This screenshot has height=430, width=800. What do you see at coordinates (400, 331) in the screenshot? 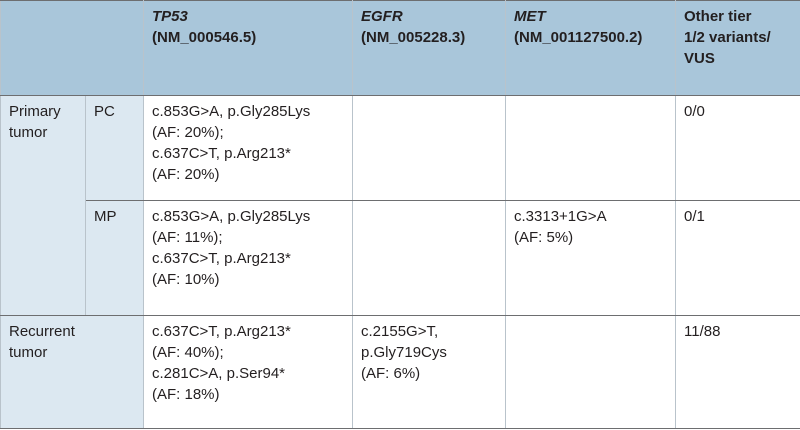
I see `text-line: c.2155G>T,` at bounding box center [400, 331].